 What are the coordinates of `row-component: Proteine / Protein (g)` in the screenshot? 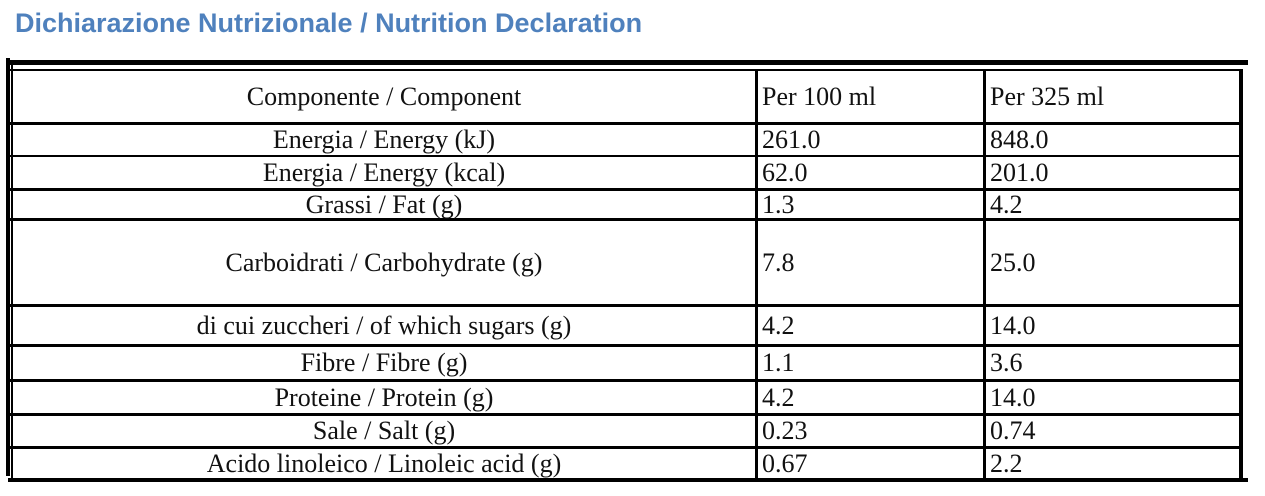 It's located at (384, 397).